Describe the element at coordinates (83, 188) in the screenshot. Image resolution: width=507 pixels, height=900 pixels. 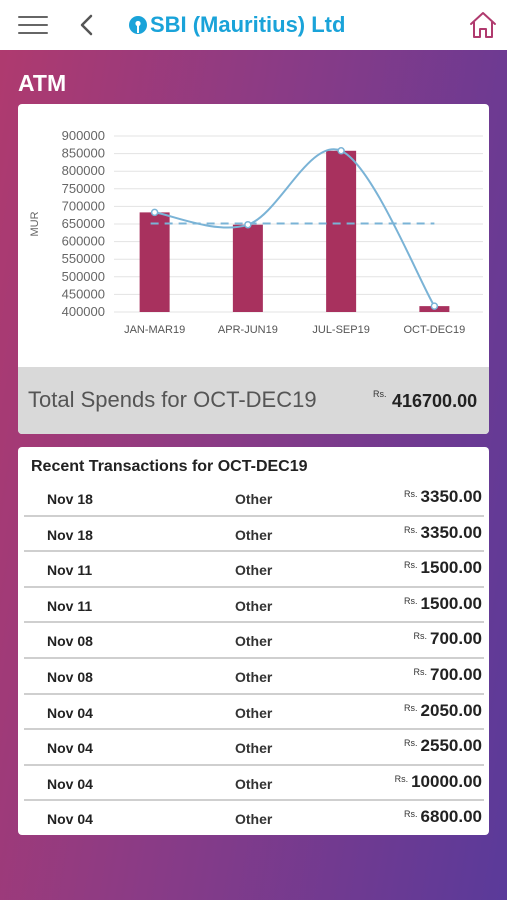
I see `y-tick-label: 750000` at that location.